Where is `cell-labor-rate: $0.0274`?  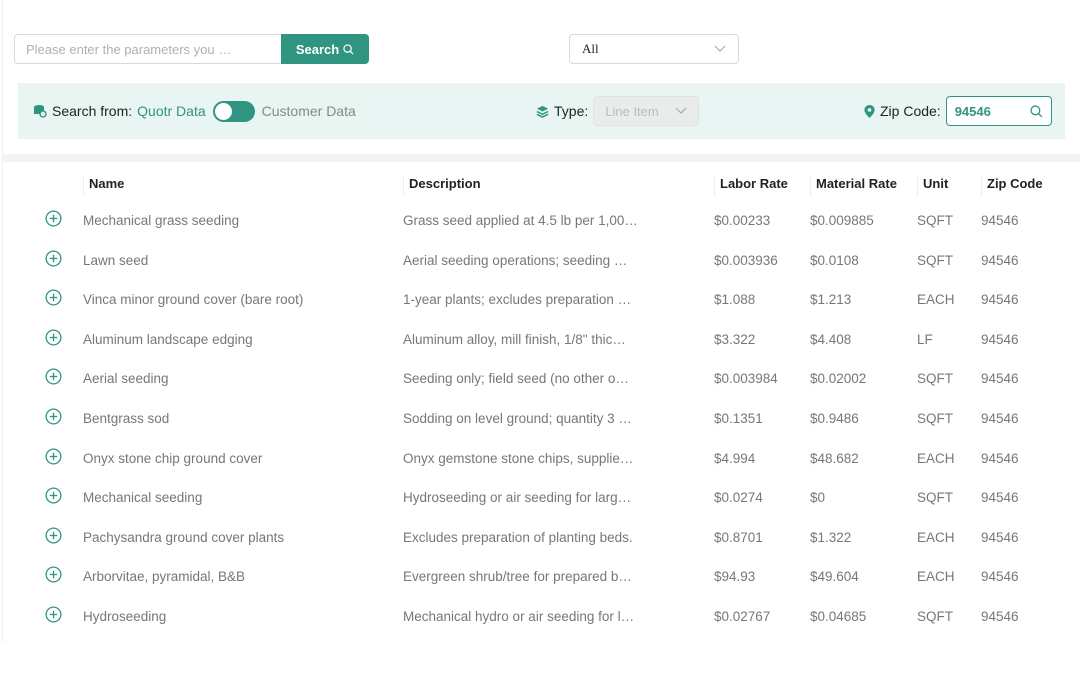
cell-labor-rate: $0.0274 is located at coordinates (738, 498).